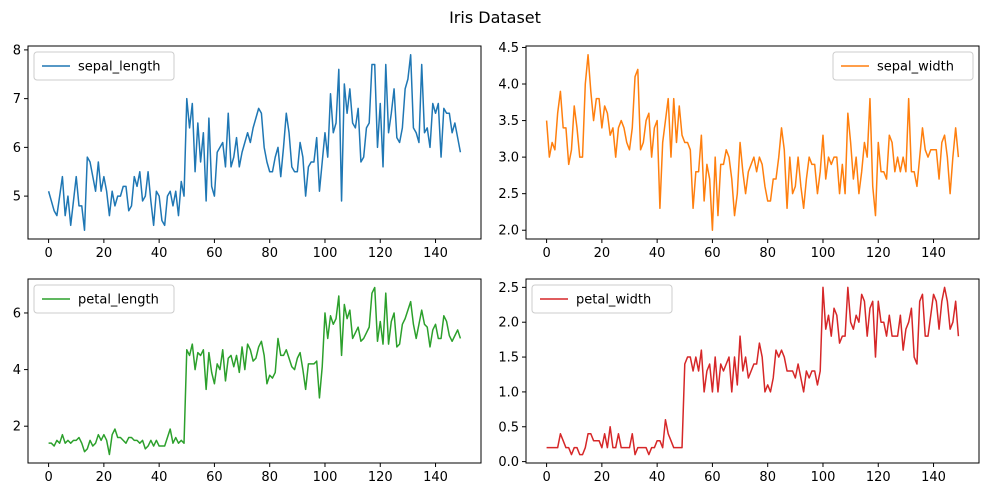  I want to click on legend: petal_length, so click(104, 299).